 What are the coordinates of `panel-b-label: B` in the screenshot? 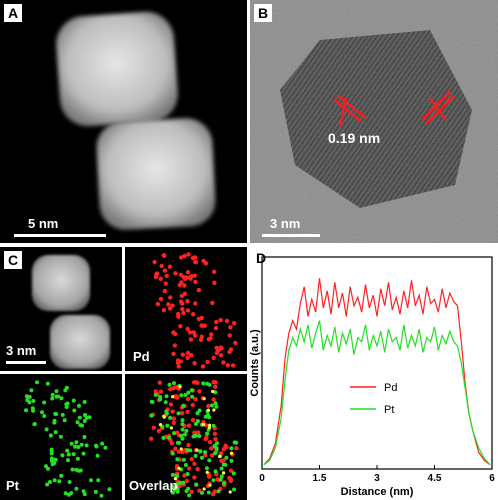 It's located at (263, 13).